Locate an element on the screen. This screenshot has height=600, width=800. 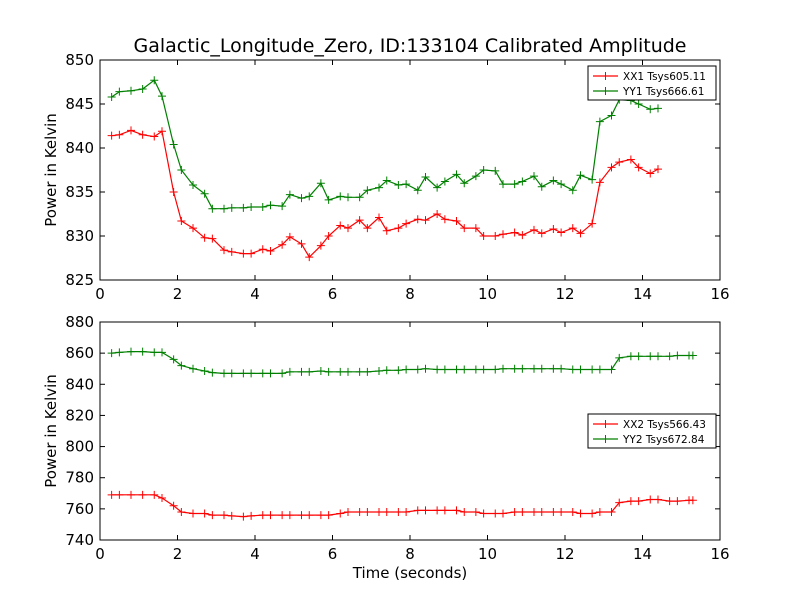
legend-label: YY2 Tsys672.84 is located at coordinates (663, 440).